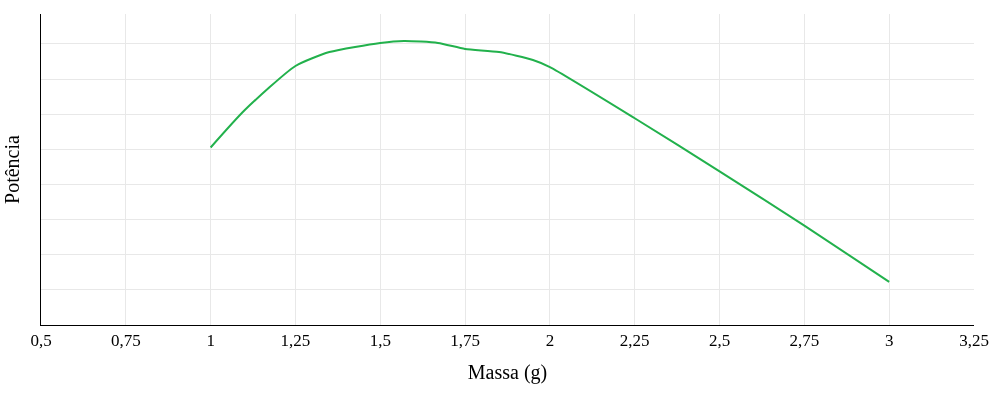 The height and width of the screenshot is (403, 1001). I want to click on x-tick-label: 1,25, so click(295, 341).